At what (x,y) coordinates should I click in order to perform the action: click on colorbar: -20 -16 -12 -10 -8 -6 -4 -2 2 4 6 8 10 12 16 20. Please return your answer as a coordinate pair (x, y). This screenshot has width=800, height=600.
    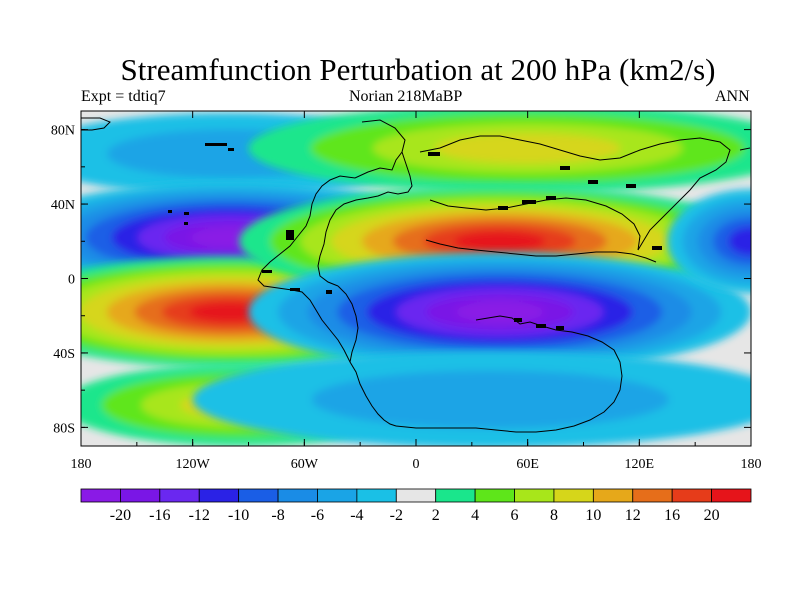
    Looking at the image, I should click on (416, 506).